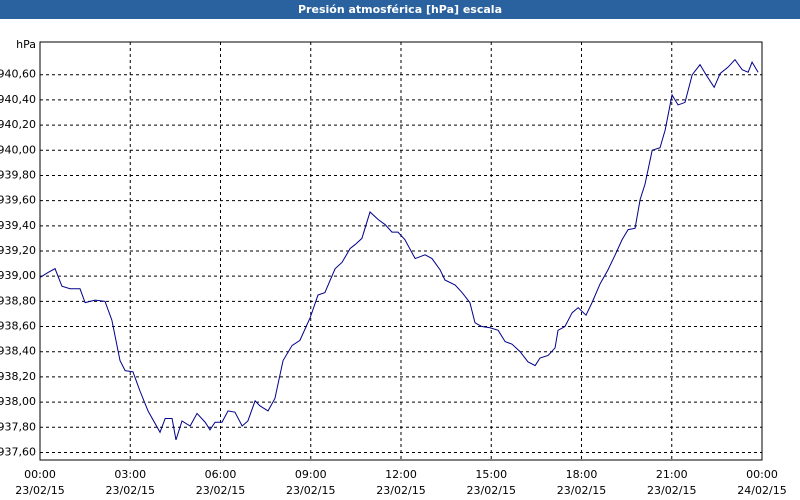  Describe the element at coordinates (401, 474) in the screenshot. I see `x-tick-label: 12:00` at that location.